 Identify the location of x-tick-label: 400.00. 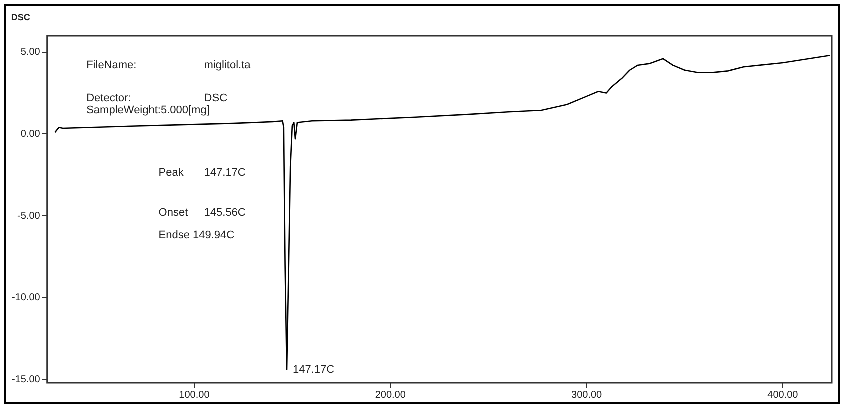
(783, 395).